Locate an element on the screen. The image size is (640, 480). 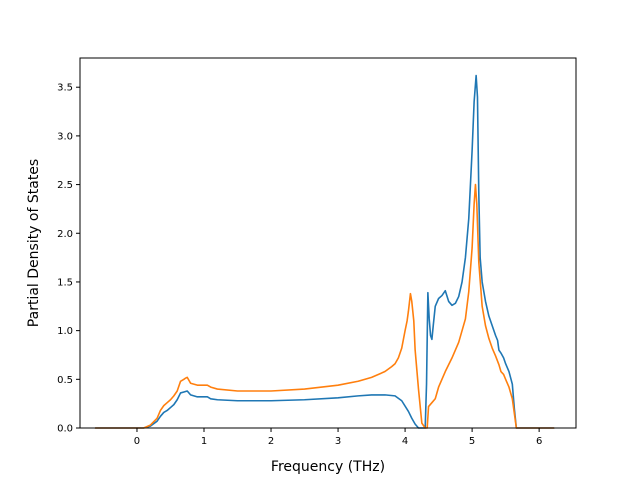
x-tick-label: 5 is located at coordinates (472, 441).